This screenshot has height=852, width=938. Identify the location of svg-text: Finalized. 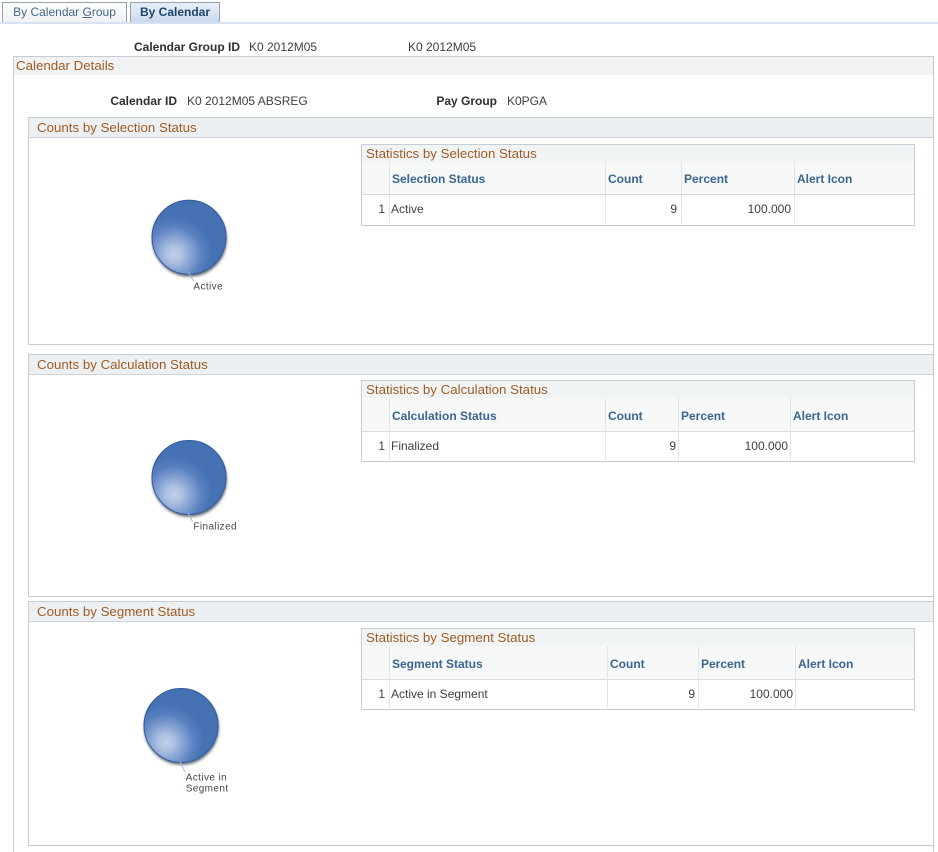
(215, 527).